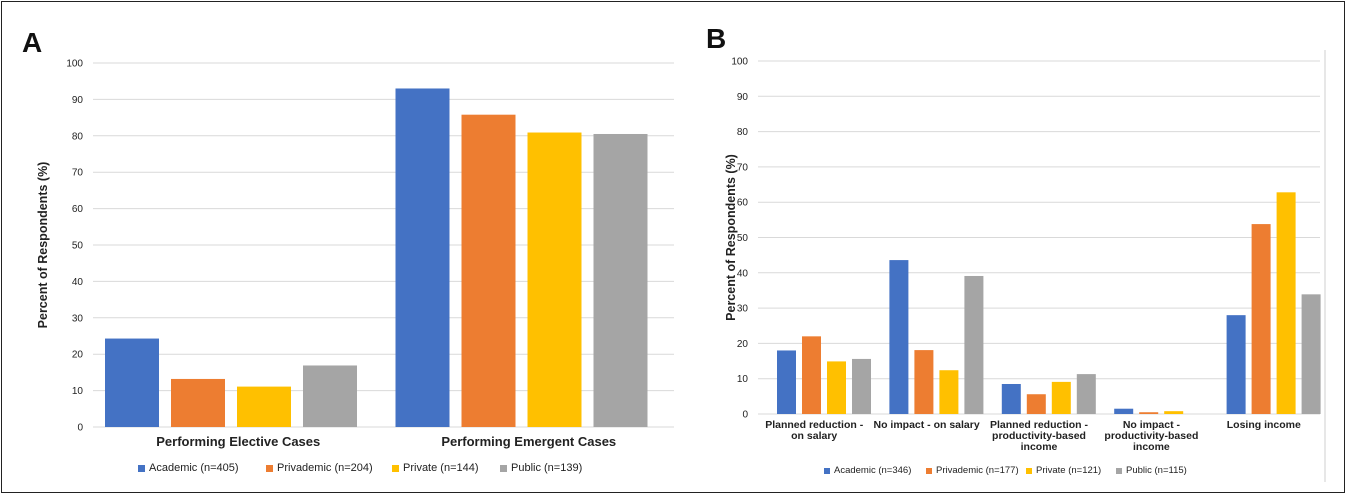 The image size is (1348, 496). I want to click on legend-label: Academic (n=405), so click(194, 468).